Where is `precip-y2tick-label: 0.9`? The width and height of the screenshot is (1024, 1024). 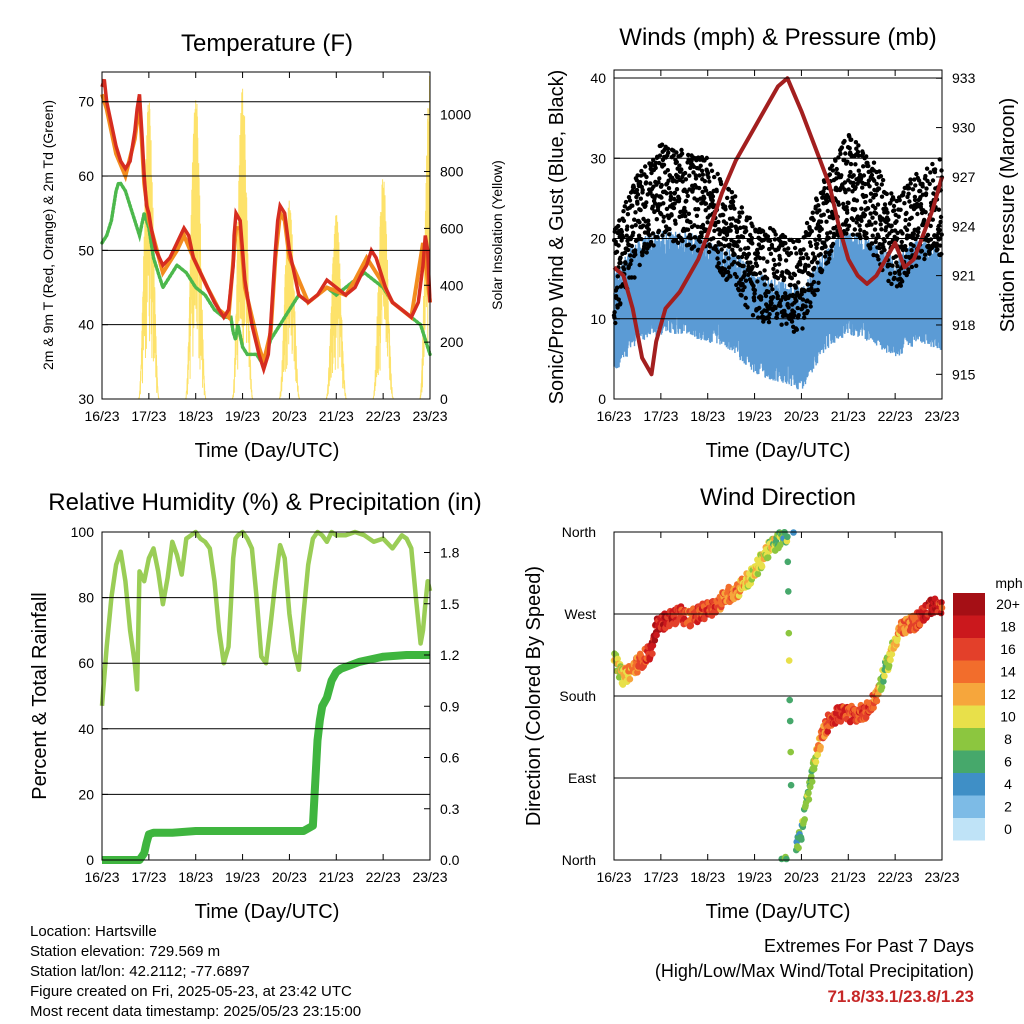 precip-y2tick-label: 0.9 is located at coordinates (450, 706).